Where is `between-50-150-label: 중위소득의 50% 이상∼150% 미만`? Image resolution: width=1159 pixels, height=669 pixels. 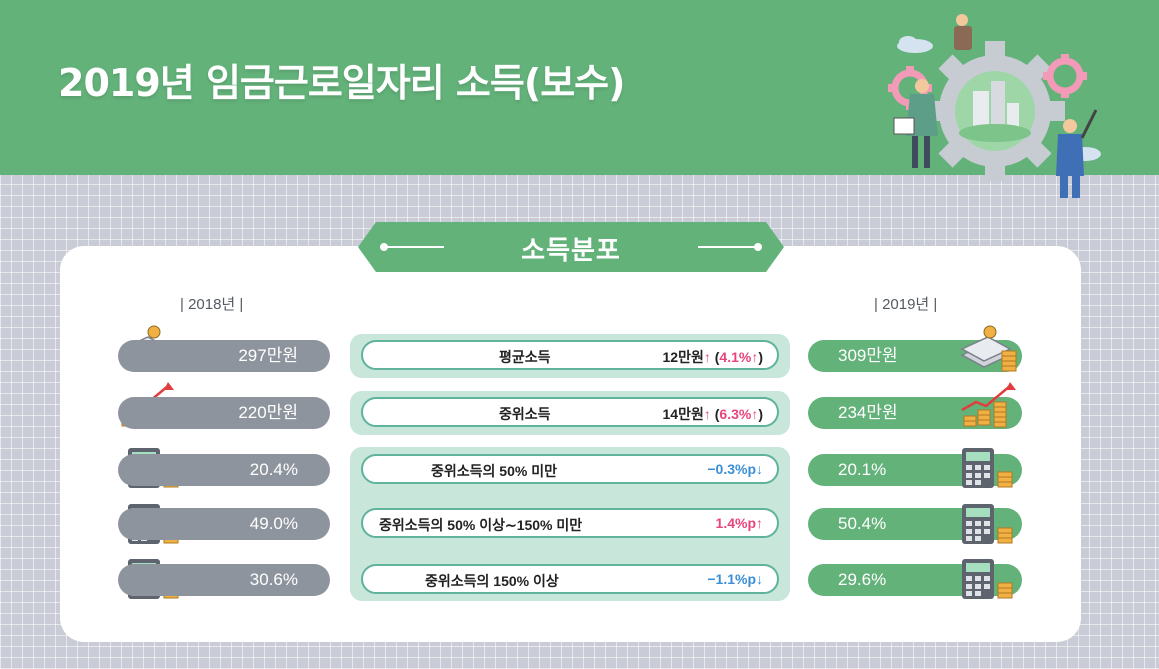 between-50-150-label: 중위소득의 50% 이상∼150% 미만 is located at coordinates (481, 525).